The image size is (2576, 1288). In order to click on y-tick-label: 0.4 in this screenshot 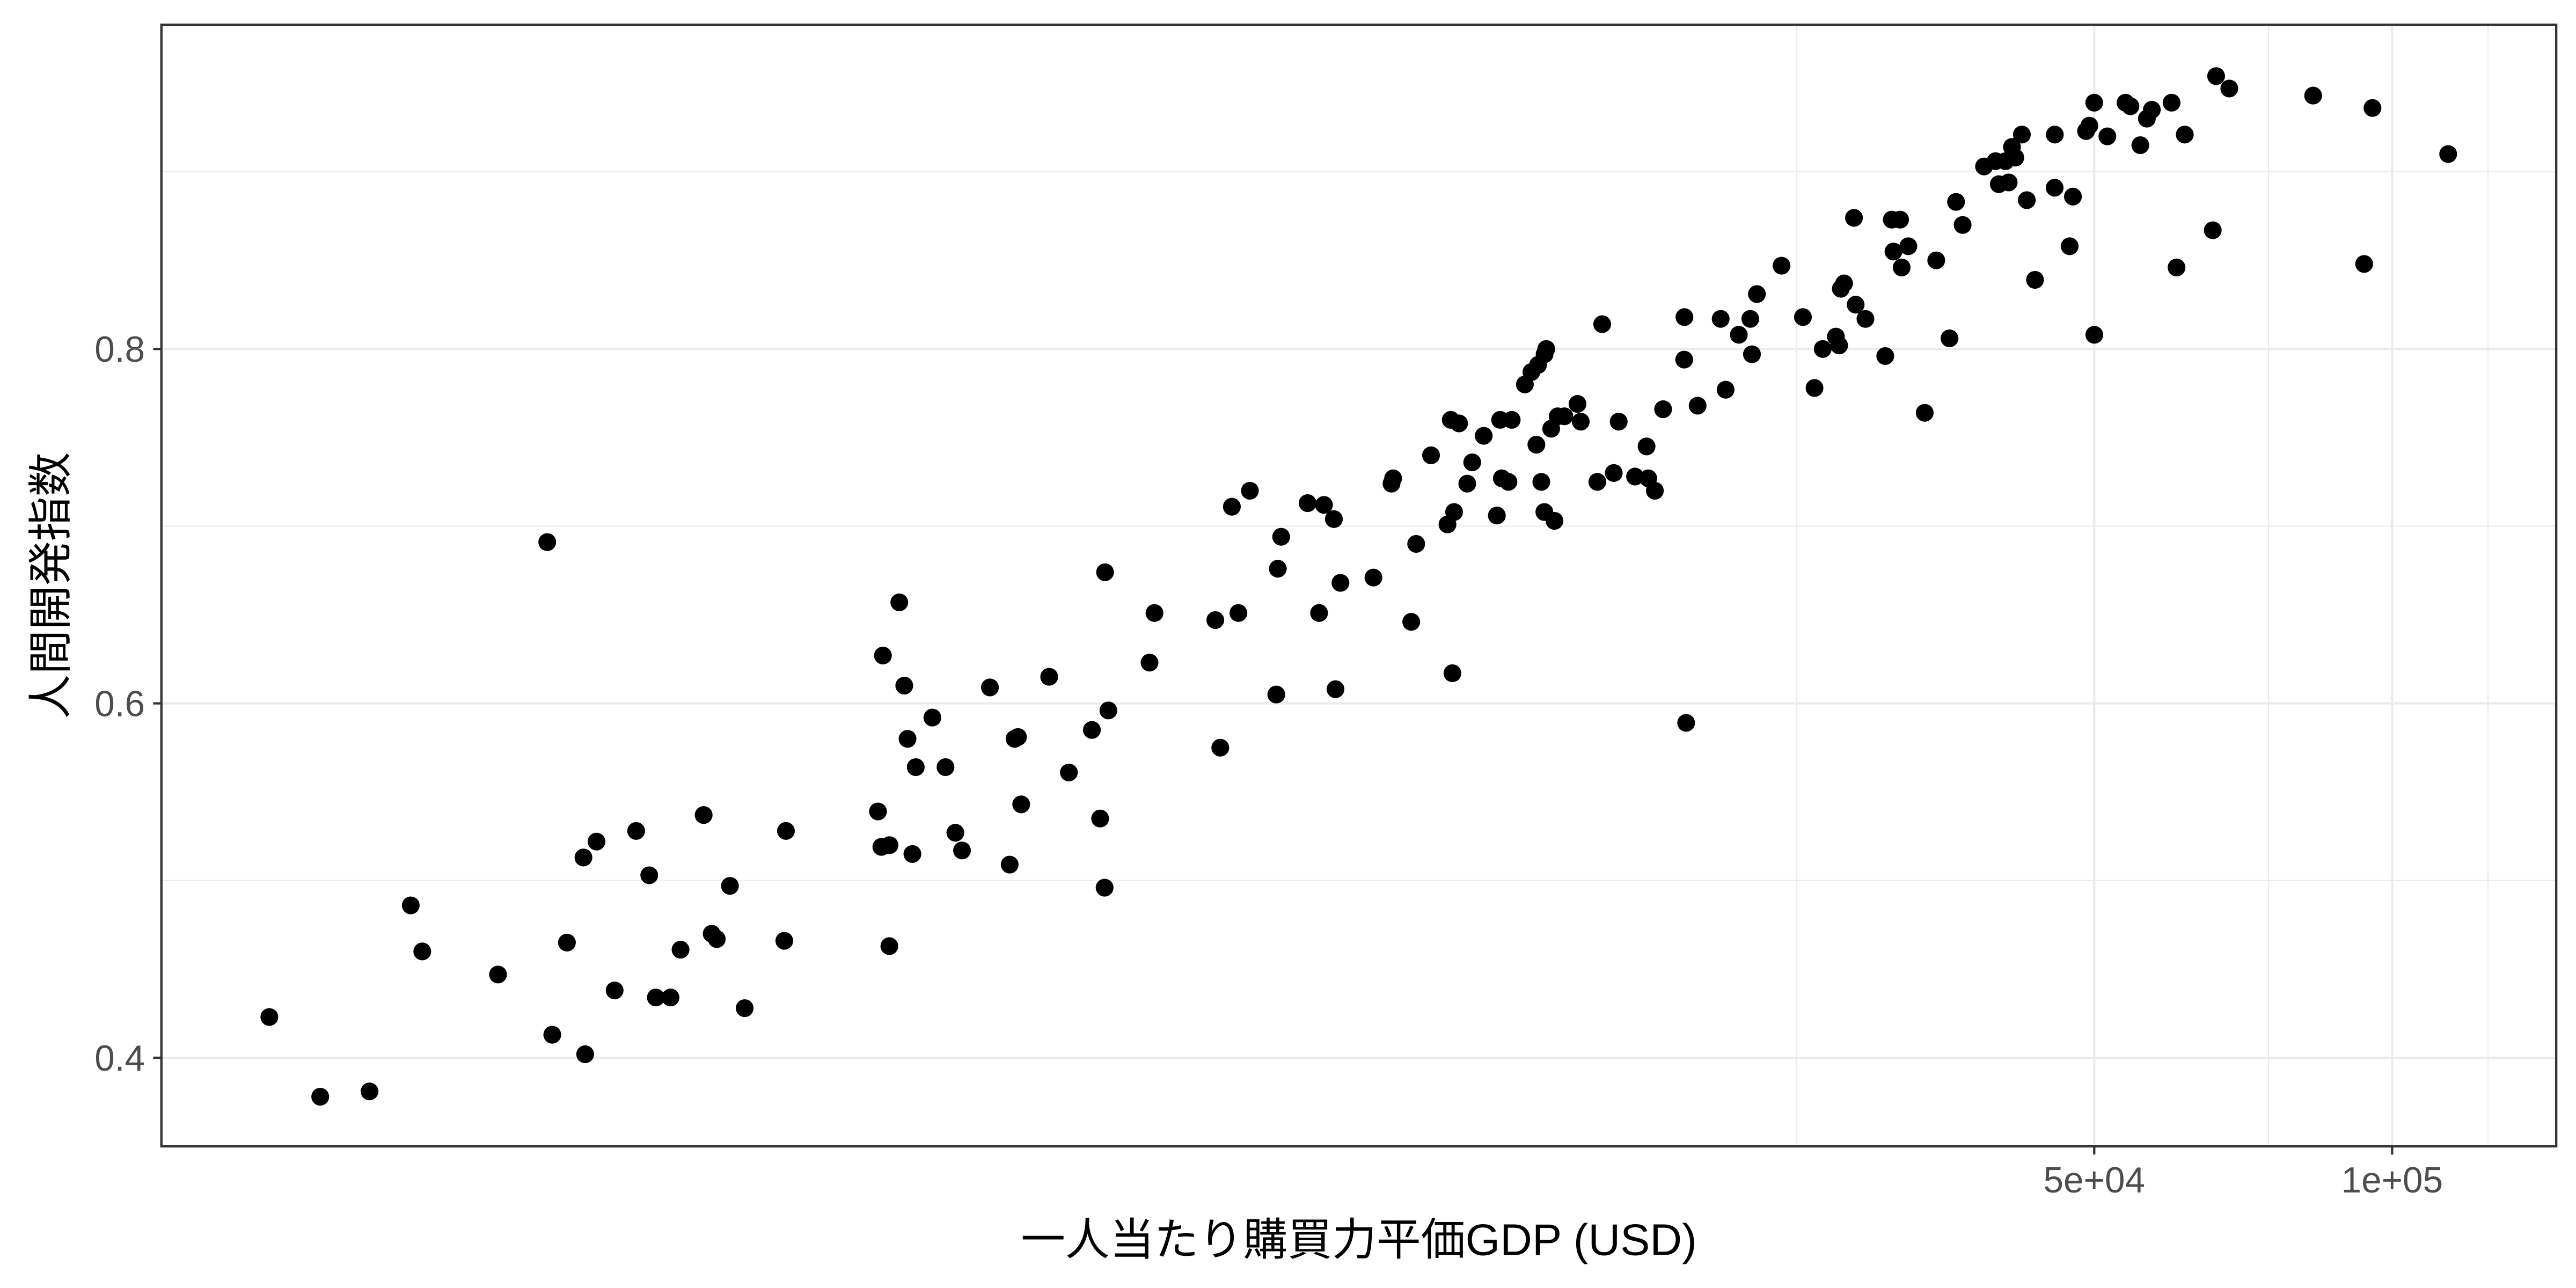, I will do `click(119, 1058)`.